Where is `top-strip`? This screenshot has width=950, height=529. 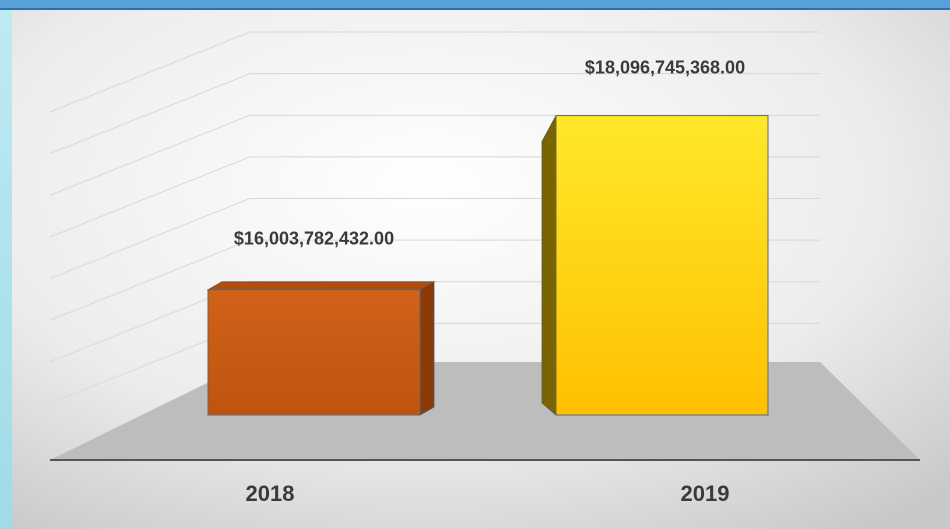
top-strip is located at coordinates (475, 4).